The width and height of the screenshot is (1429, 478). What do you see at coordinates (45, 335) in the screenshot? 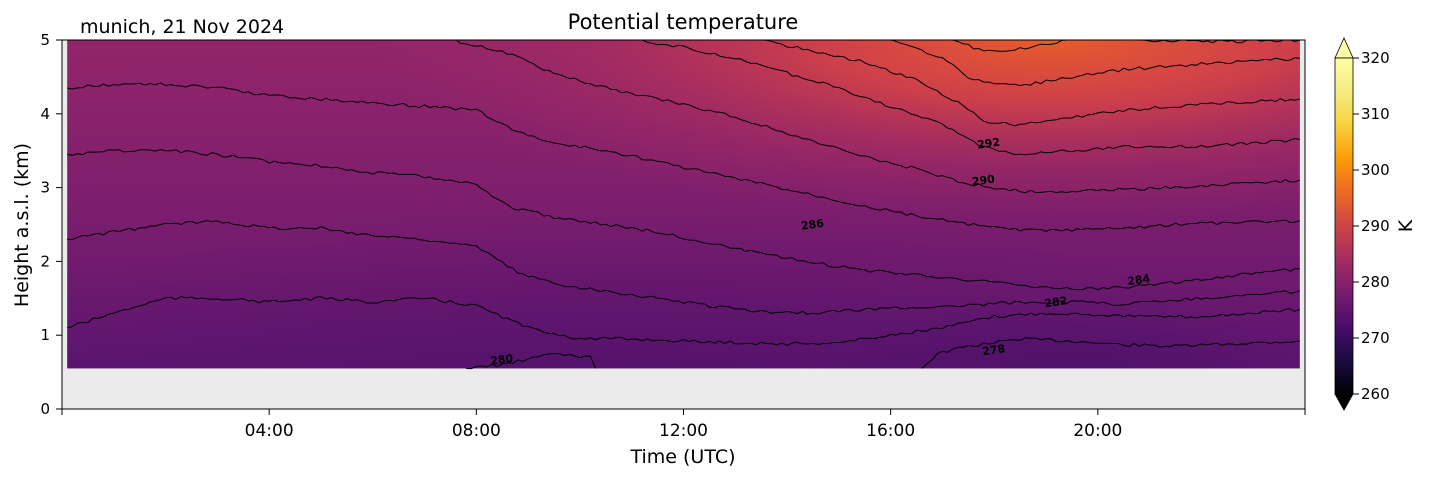
I see `y-tick-label: 1` at bounding box center [45, 335].